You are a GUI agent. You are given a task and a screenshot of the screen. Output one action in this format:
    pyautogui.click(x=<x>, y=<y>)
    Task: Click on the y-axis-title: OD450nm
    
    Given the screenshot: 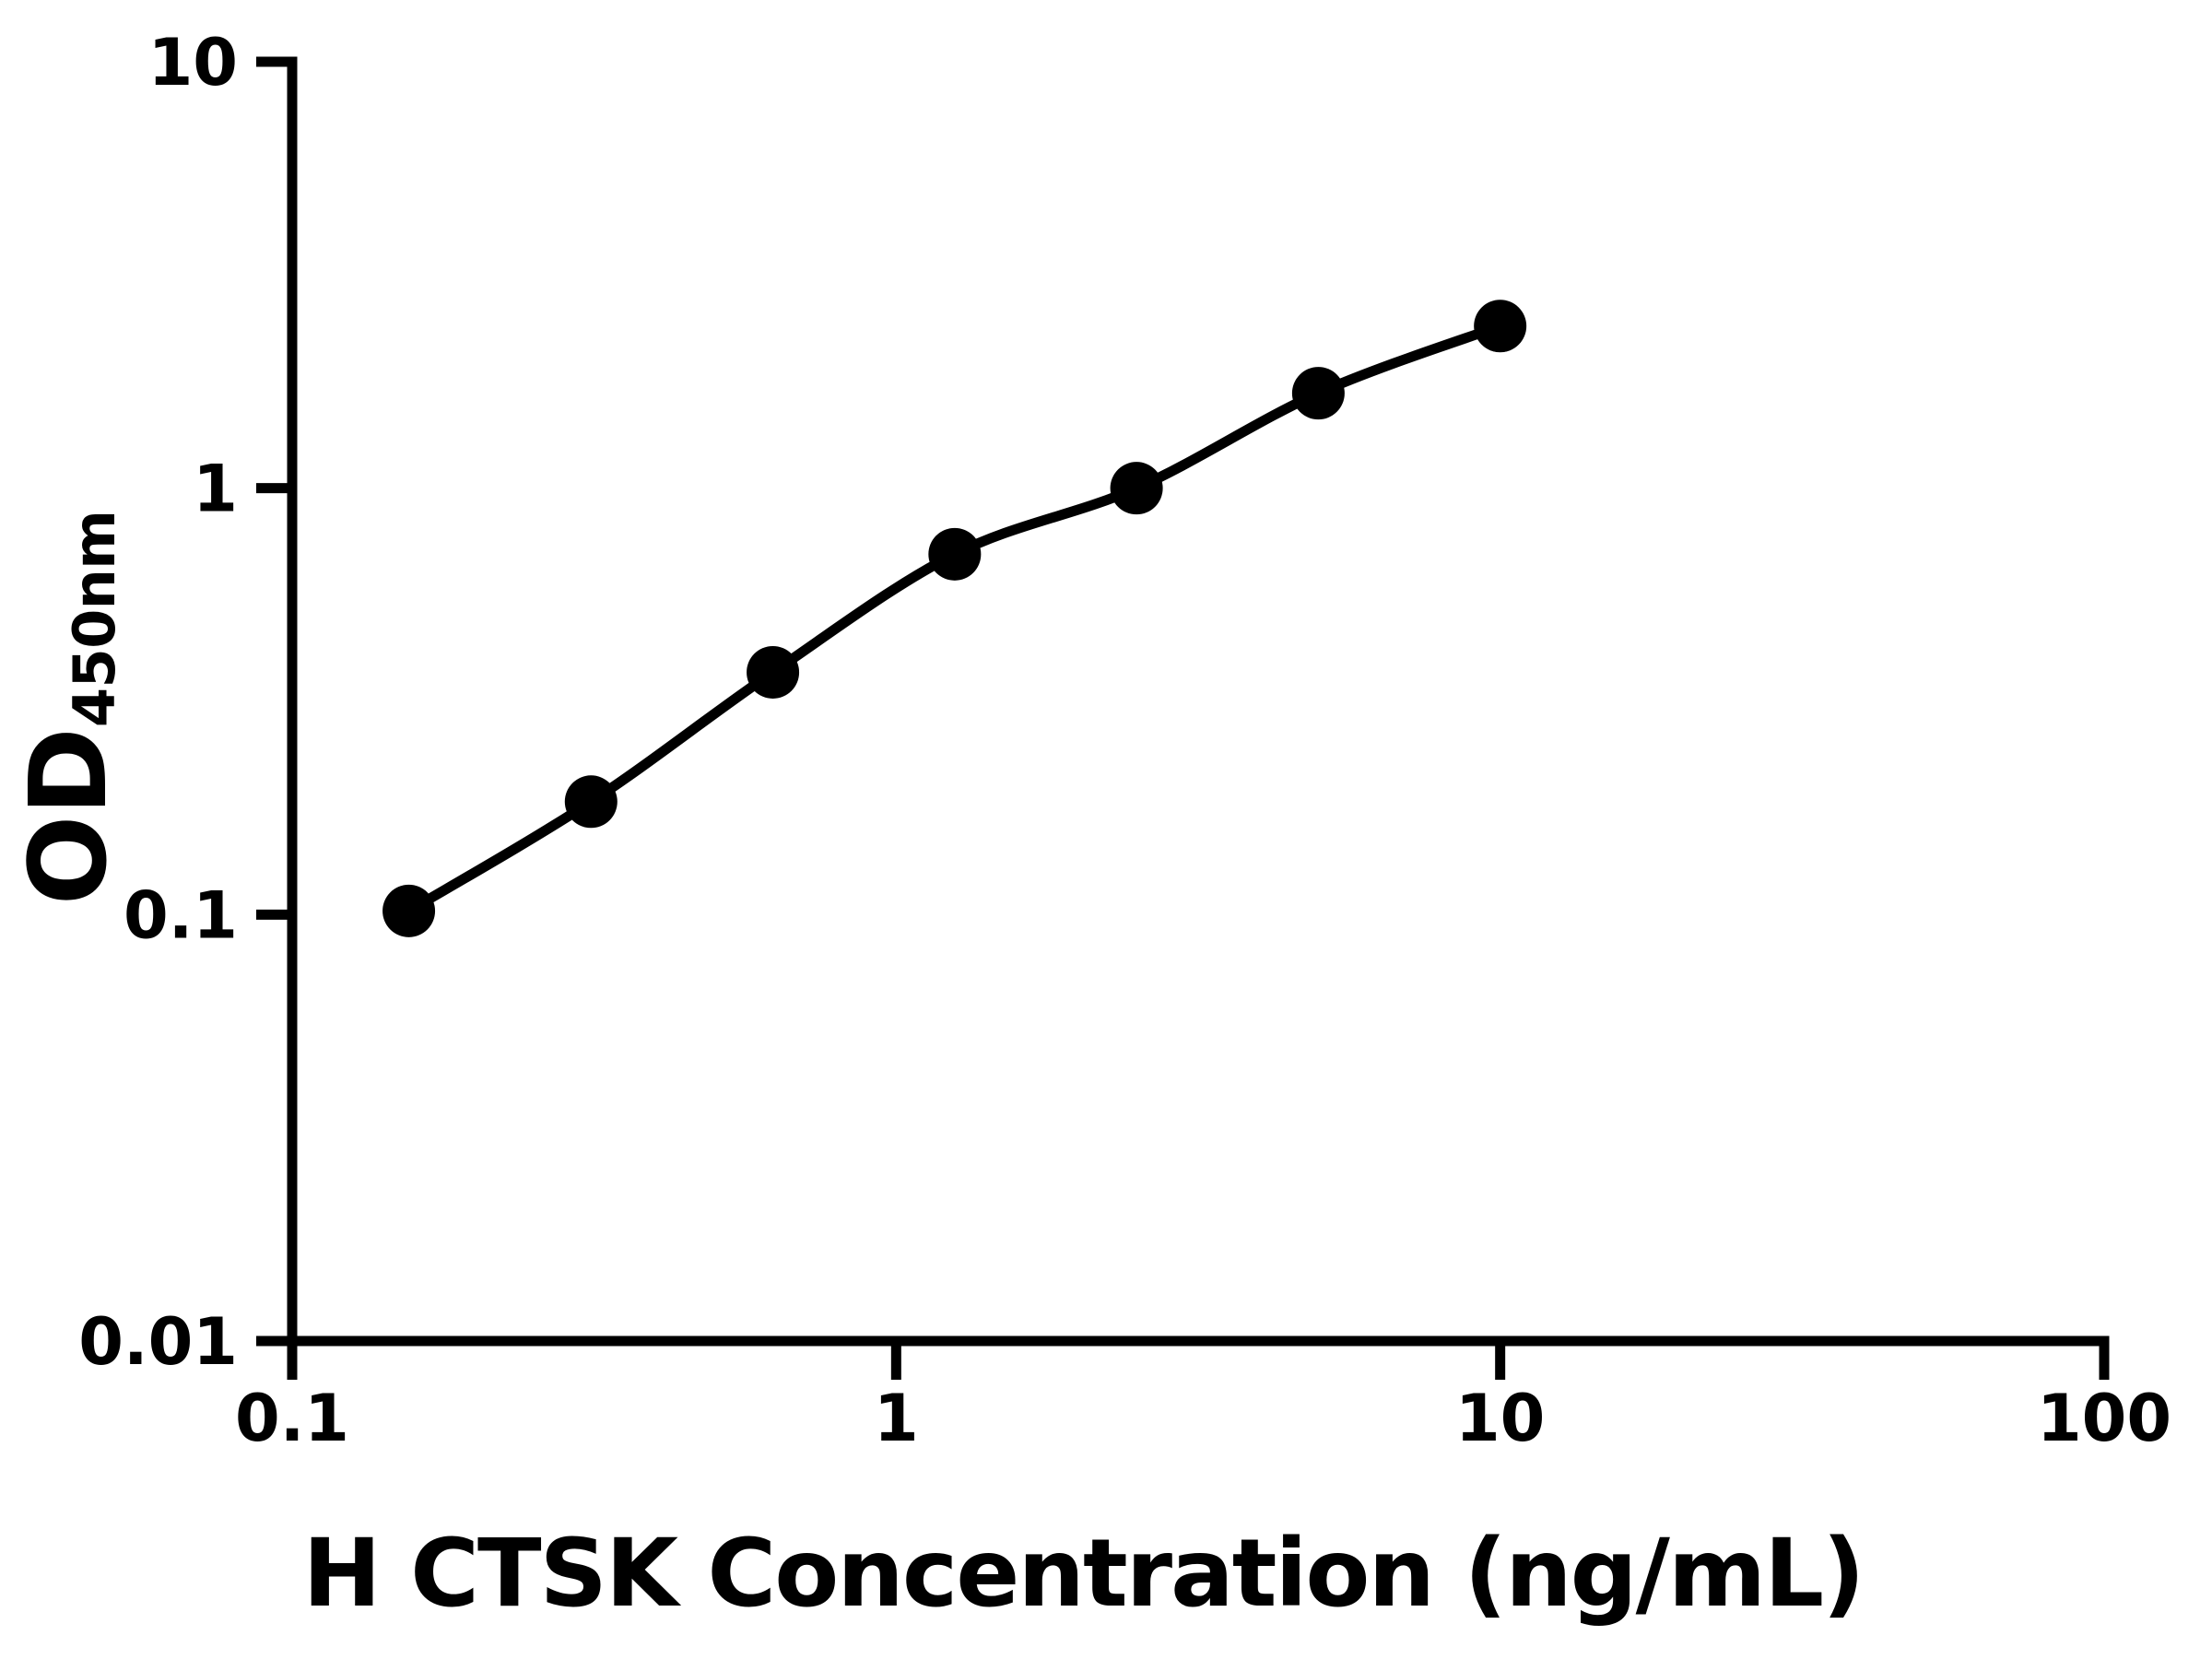 What is the action you would take?
    pyautogui.click(x=69, y=708)
    